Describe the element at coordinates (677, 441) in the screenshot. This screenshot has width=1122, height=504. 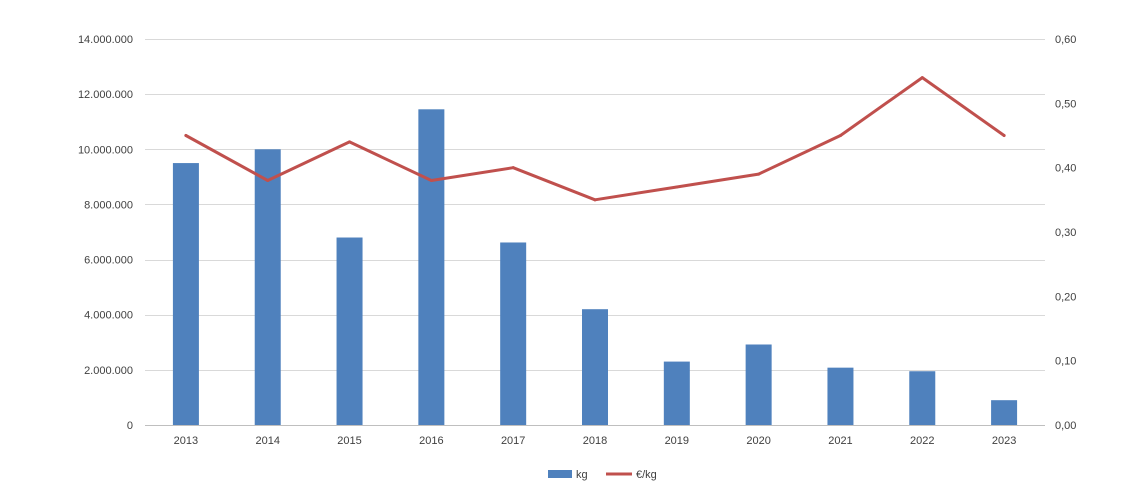
I see `x-axis-tick-label: 2019` at that location.